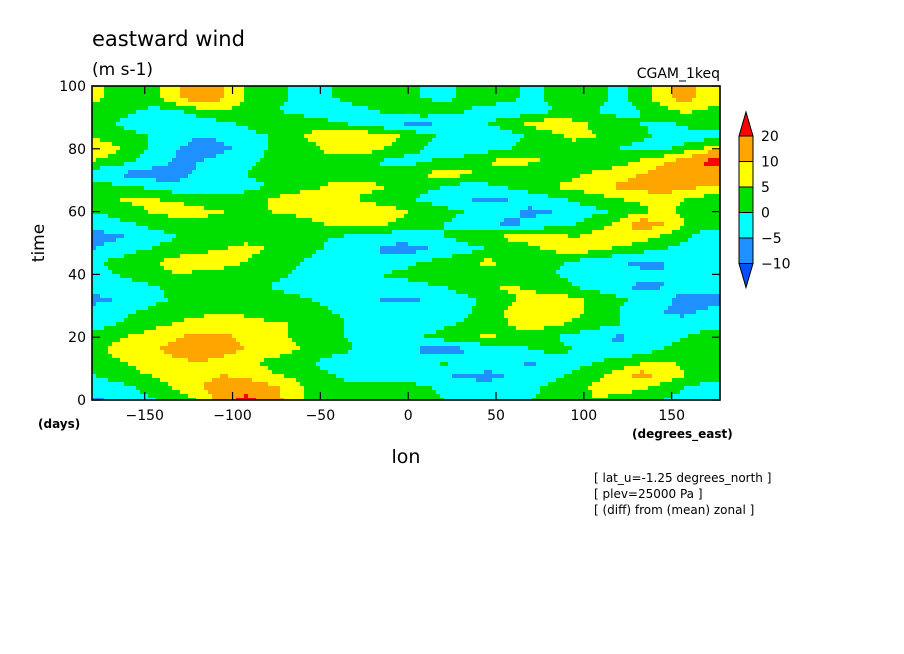 Image resolution: width=904 pixels, height=654 pixels. What do you see at coordinates (771, 239) in the screenshot?
I see `colorbar-tick-label: −5` at bounding box center [771, 239].